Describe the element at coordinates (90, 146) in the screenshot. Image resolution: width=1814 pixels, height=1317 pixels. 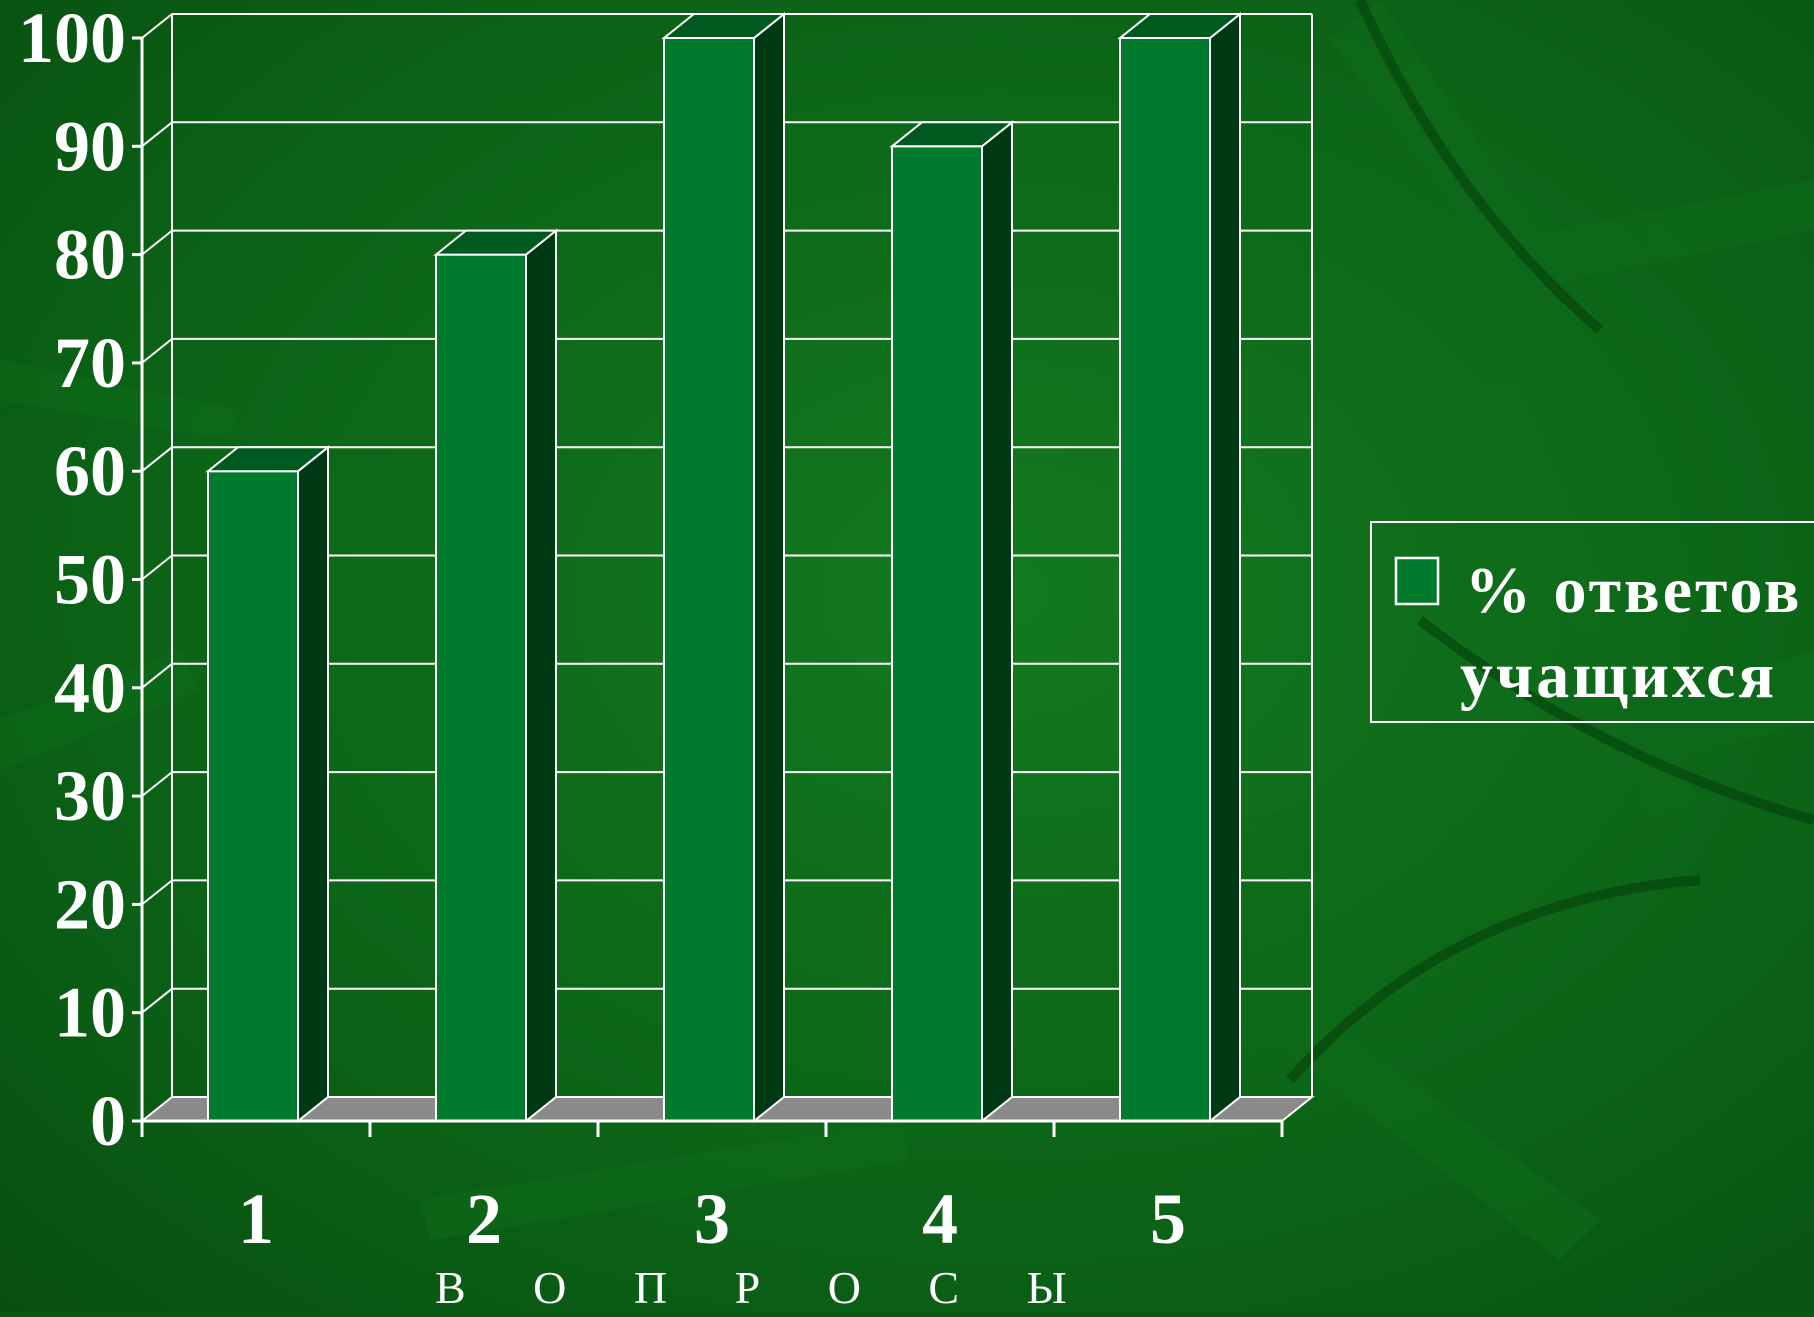
I see `y-tick-label: 90` at that location.